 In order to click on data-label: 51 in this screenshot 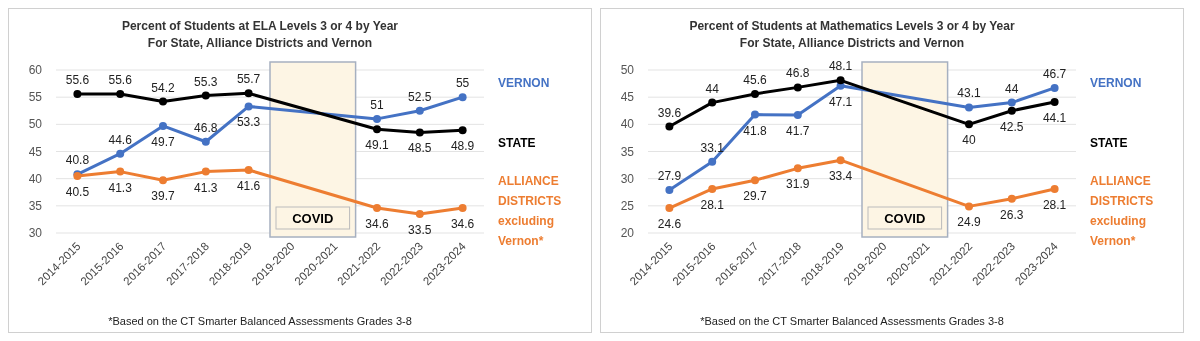, I will do `click(377, 104)`.